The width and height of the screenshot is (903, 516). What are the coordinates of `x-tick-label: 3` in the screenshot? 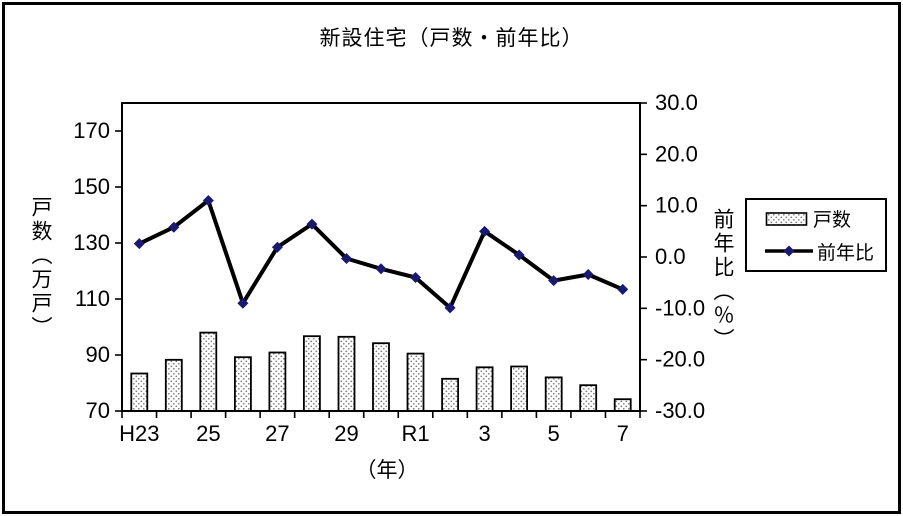 It's located at (484, 433).